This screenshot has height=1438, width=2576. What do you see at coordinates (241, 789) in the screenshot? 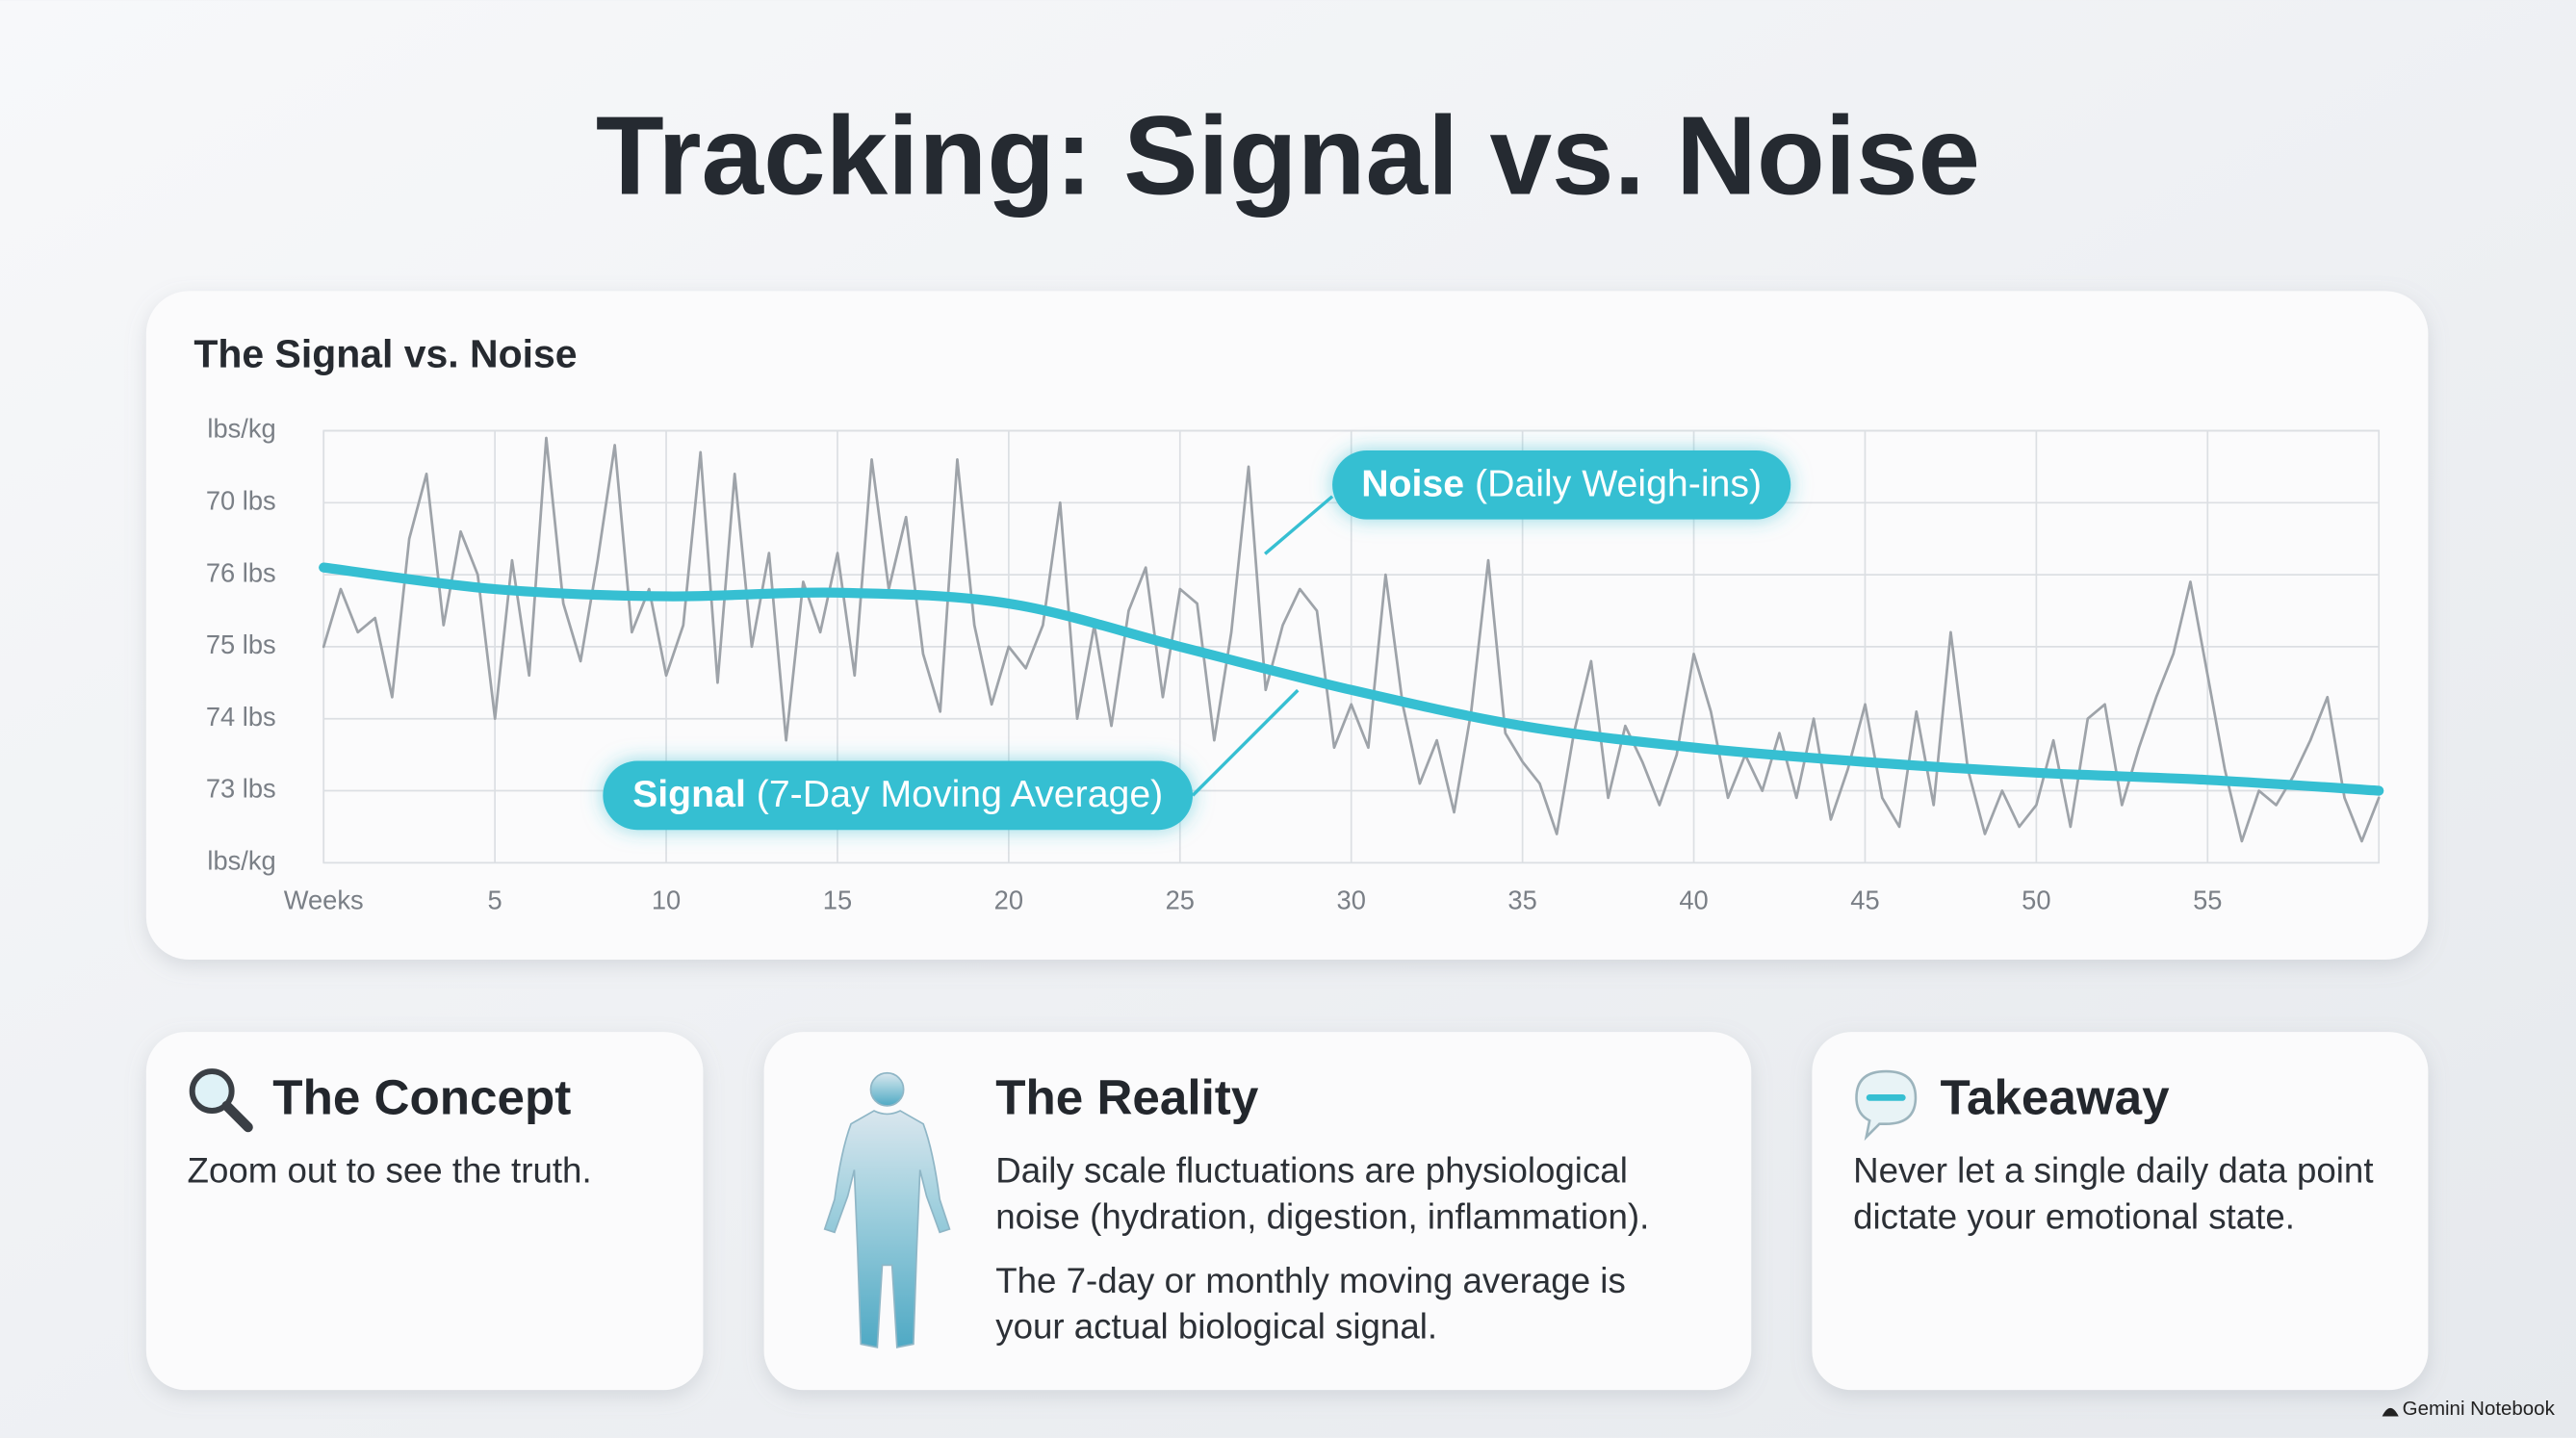
I see `y-tick-label: 73 lbs` at bounding box center [241, 789].